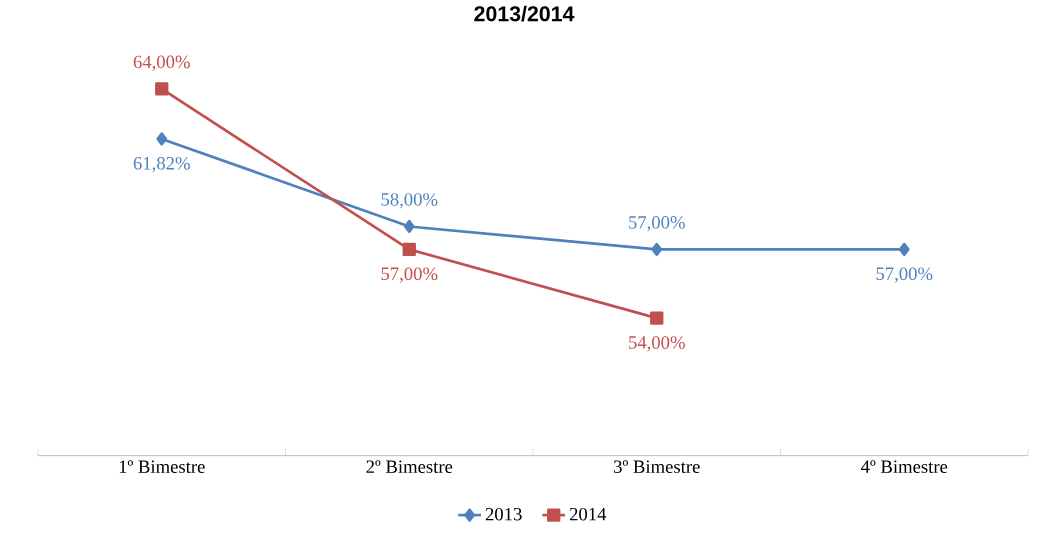  What do you see at coordinates (524, 13) in the screenshot?
I see `chart-title: 2013/2014` at bounding box center [524, 13].